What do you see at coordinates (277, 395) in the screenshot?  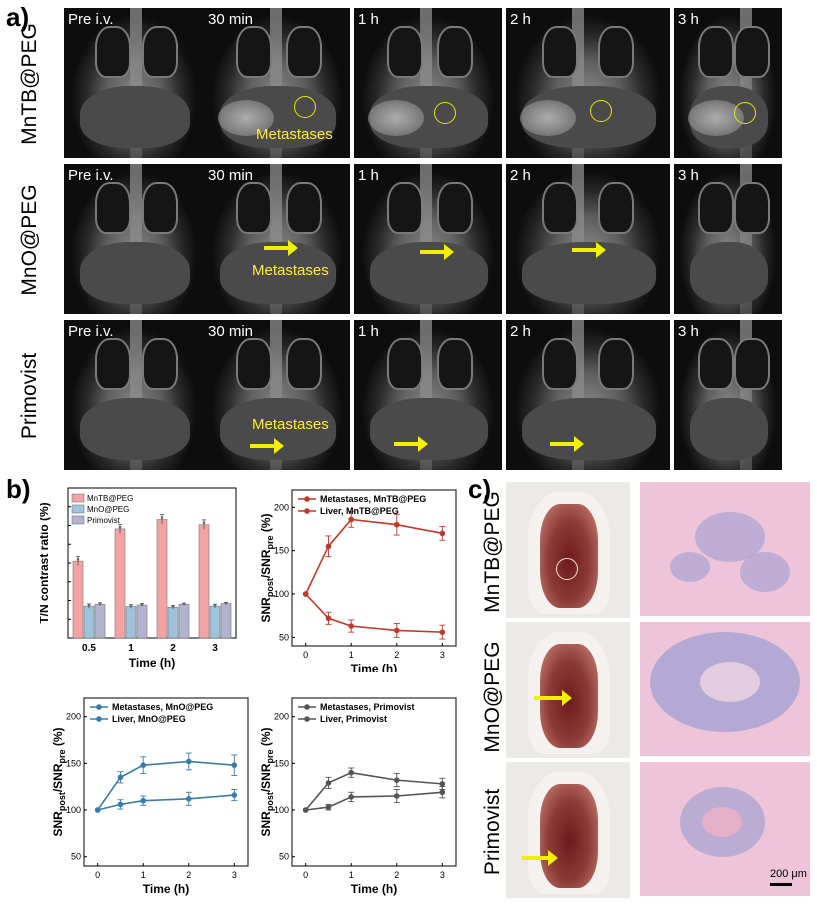 I see `mri-image-primovist-1: 30 min Metastases` at bounding box center [277, 395].